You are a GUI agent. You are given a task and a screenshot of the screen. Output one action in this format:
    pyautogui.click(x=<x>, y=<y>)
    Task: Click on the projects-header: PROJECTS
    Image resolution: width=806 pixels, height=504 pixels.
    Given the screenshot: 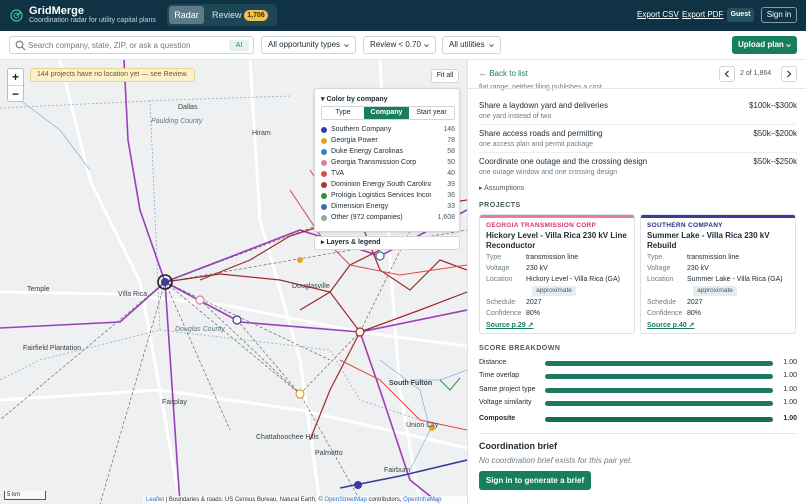 What is the action you would take?
    pyautogui.click(x=500, y=205)
    